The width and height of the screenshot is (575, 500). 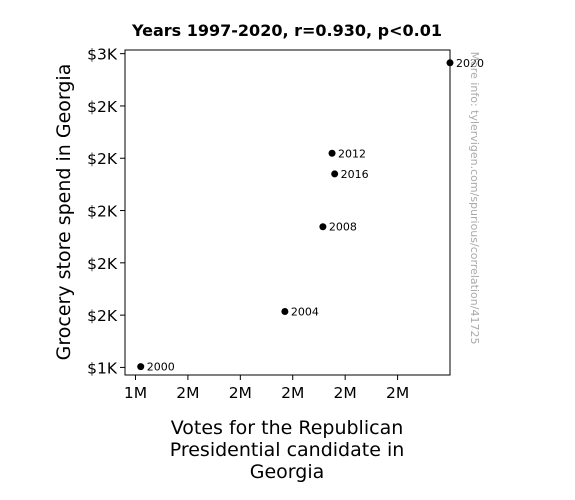 I want to click on chart-title: Years 1997-2020, r=0.930, p<0.01, so click(x=286, y=30).